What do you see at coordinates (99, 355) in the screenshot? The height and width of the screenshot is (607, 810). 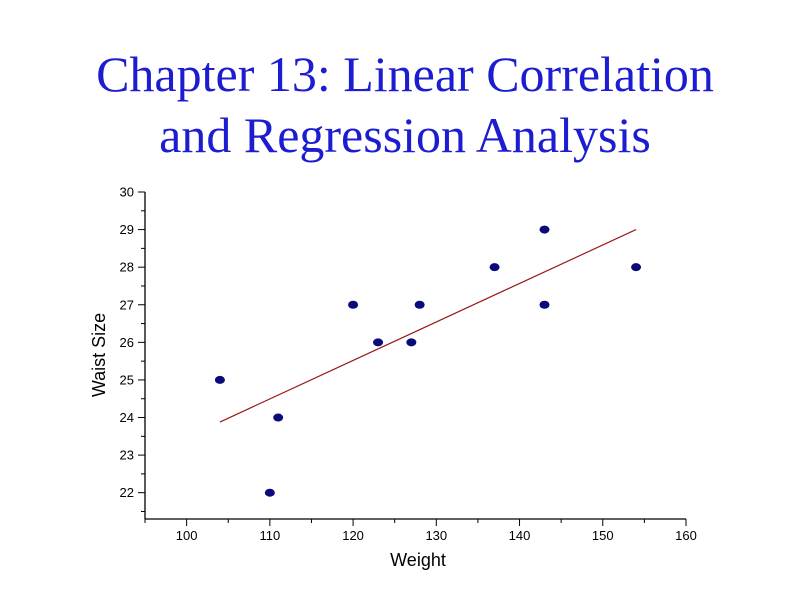 I see `y-axis-label: Waist Size` at bounding box center [99, 355].